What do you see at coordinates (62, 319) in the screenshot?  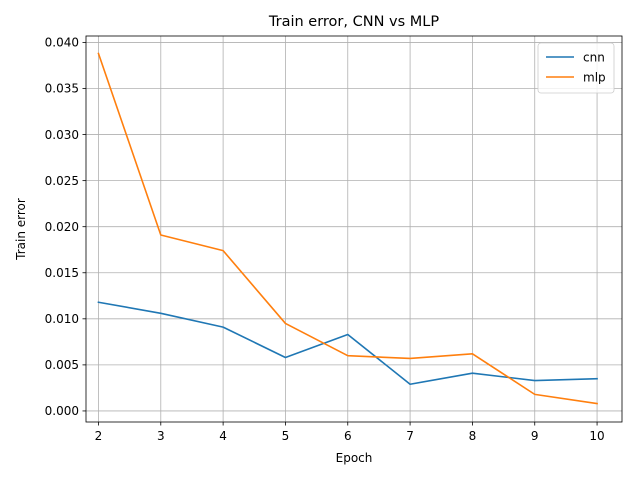 I see `y-tick-label: 0.010` at bounding box center [62, 319].